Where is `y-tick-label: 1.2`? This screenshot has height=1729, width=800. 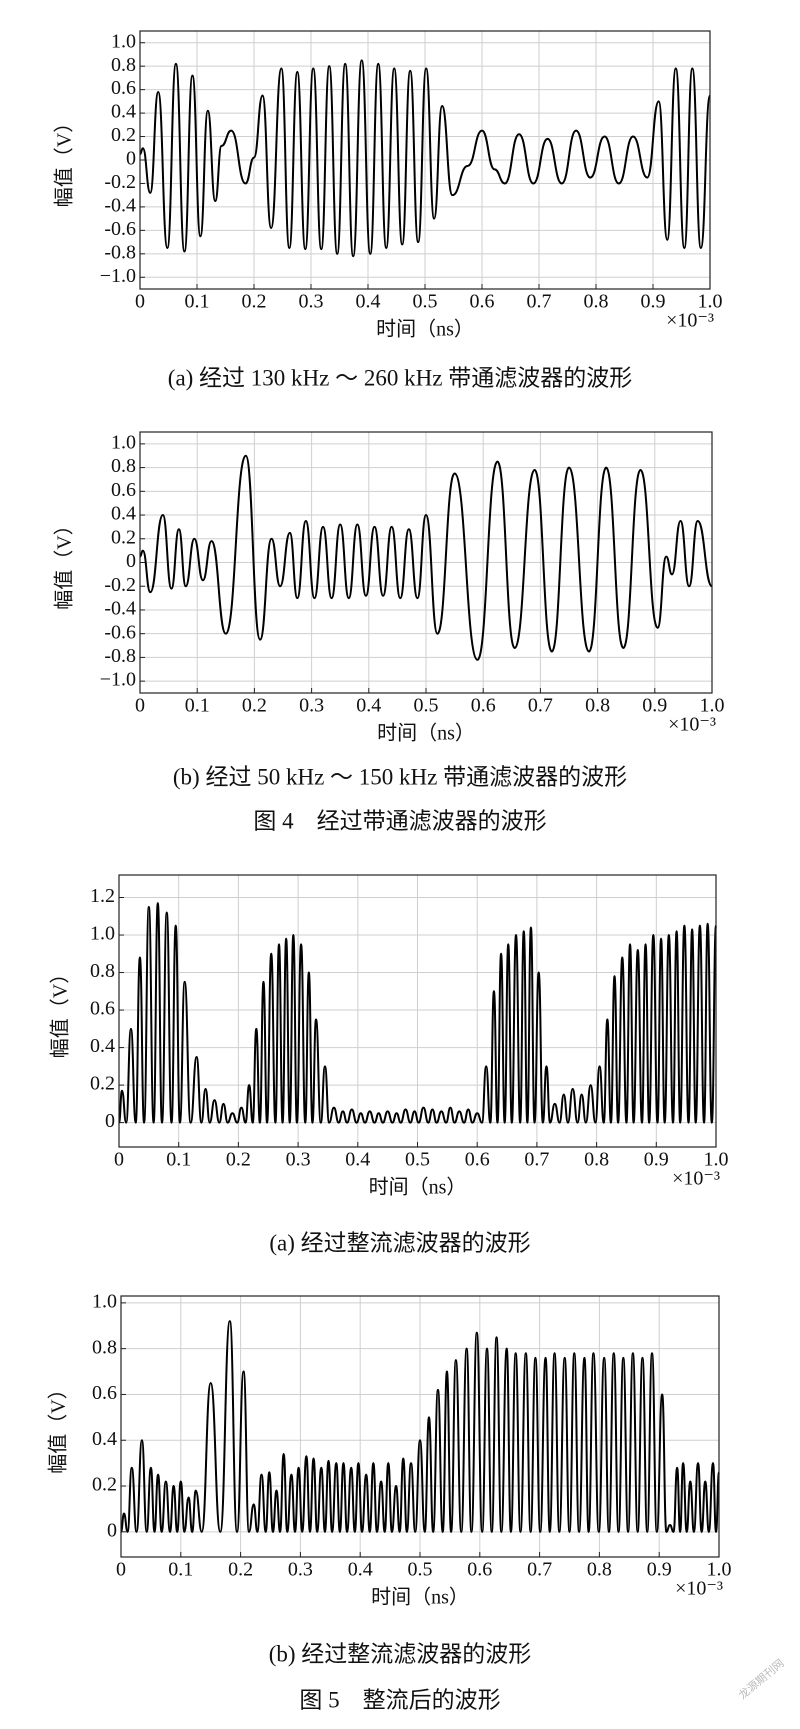
y-tick-label: 1.2 is located at coordinates (102, 896).